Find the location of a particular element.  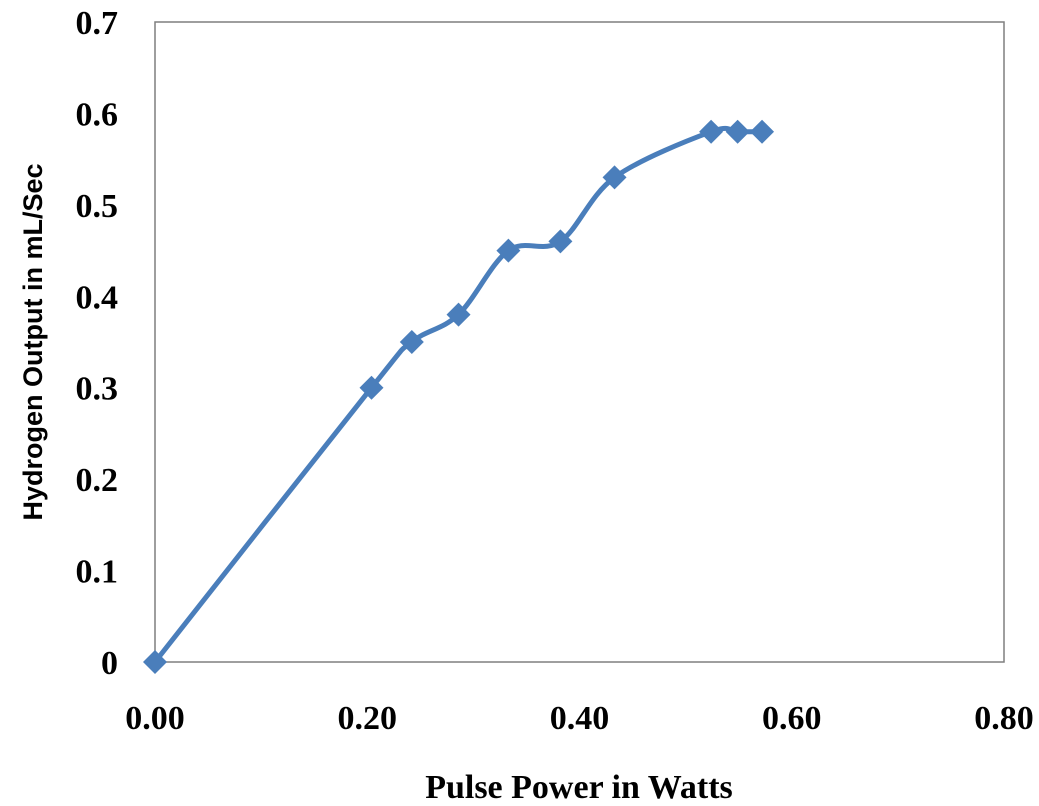

x-tick-label: 0.80 is located at coordinates (1004, 718).